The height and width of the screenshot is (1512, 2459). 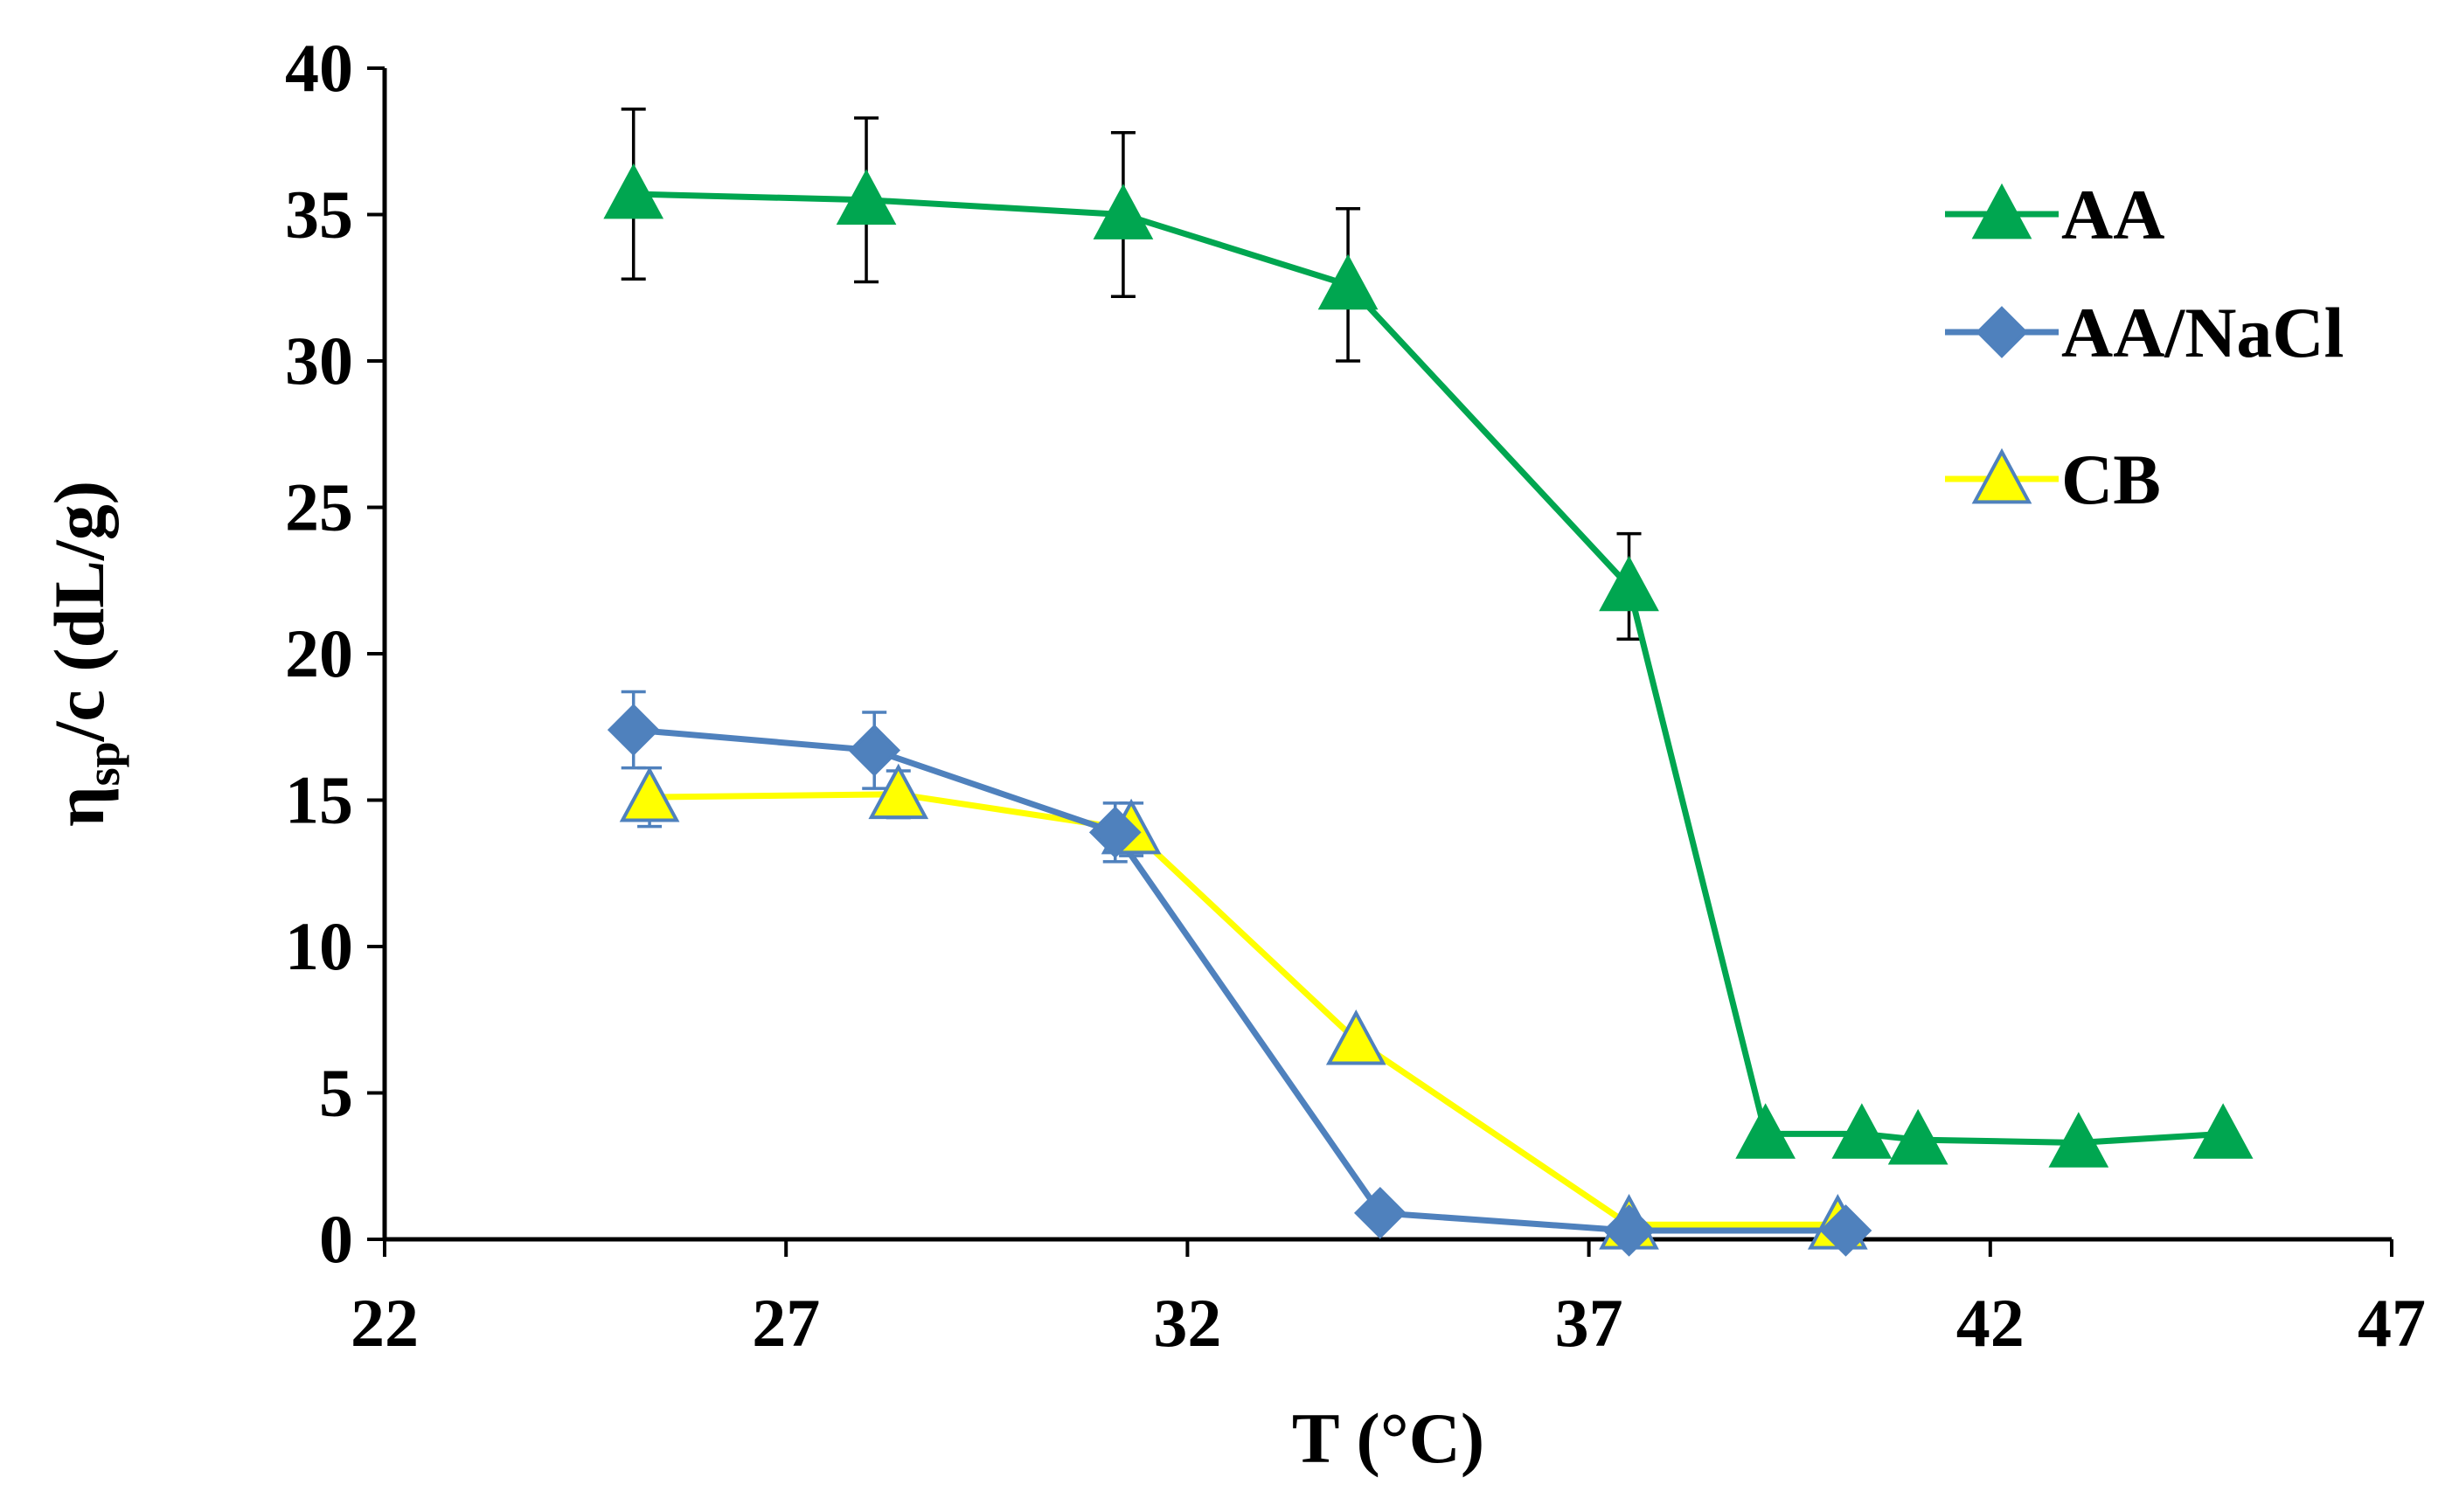 I want to click on y-tick-label: 35, so click(x=319, y=215).